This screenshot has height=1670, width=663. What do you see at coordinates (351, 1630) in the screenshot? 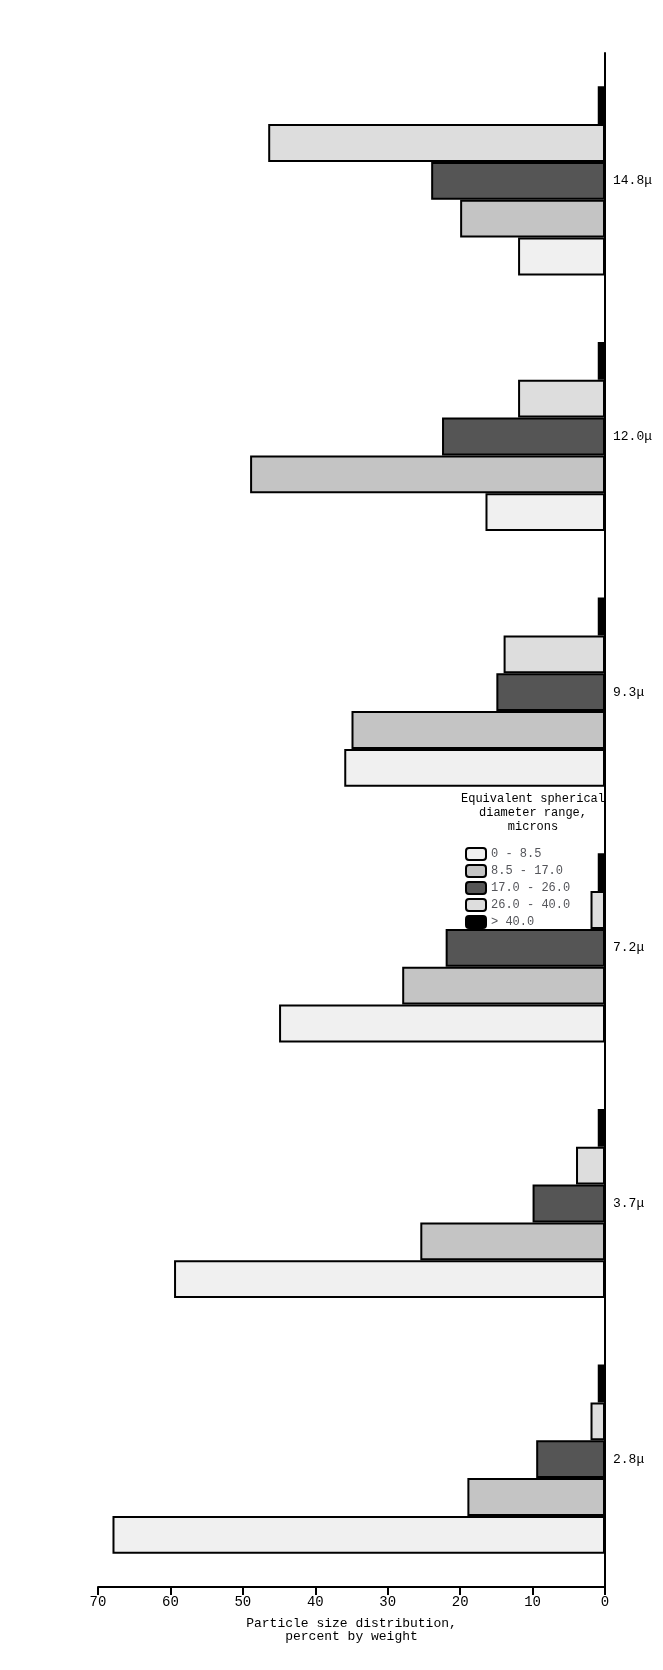
I see `x-axis-title: Particle size distribution, percent by weight` at bounding box center [351, 1630].